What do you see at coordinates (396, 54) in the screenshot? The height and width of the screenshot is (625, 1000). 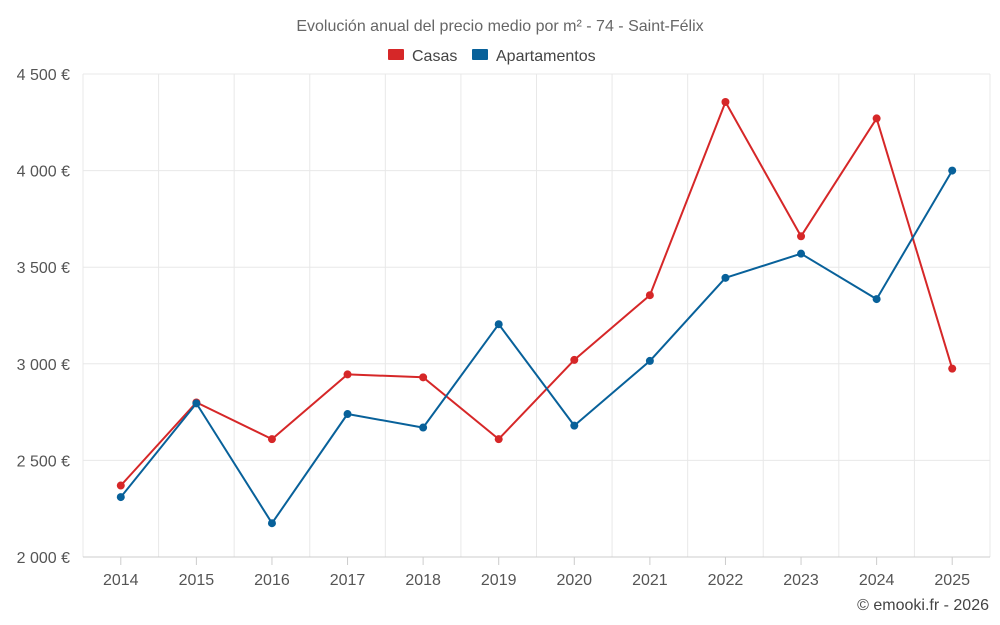 I see `legend-swatch-casas` at bounding box center [396, 54].